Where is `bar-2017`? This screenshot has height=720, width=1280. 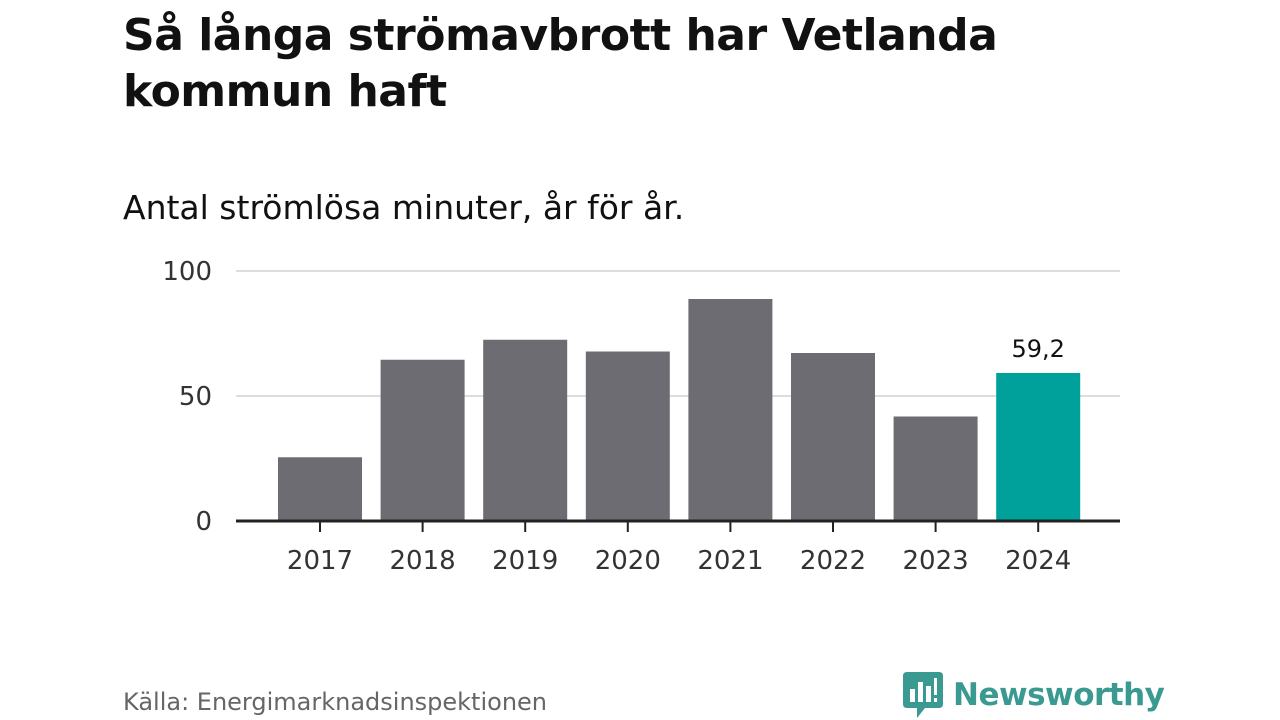 bar-2017 is located at coordinates (320, 489).